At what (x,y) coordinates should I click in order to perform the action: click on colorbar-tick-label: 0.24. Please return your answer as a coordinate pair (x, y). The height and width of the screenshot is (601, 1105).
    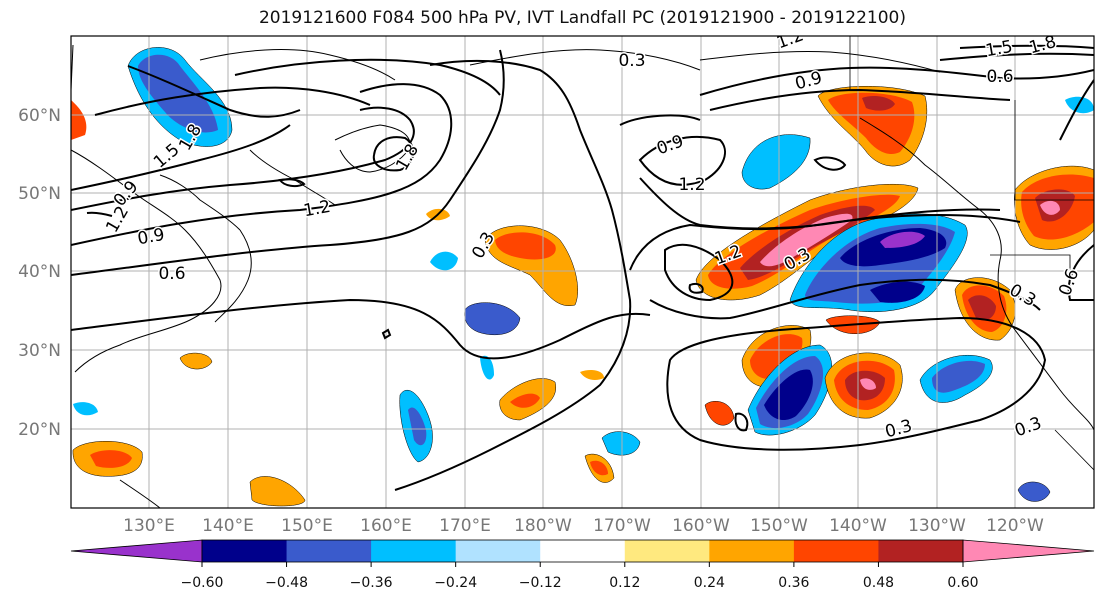
    Looking at the image, I should click on (709, 583).